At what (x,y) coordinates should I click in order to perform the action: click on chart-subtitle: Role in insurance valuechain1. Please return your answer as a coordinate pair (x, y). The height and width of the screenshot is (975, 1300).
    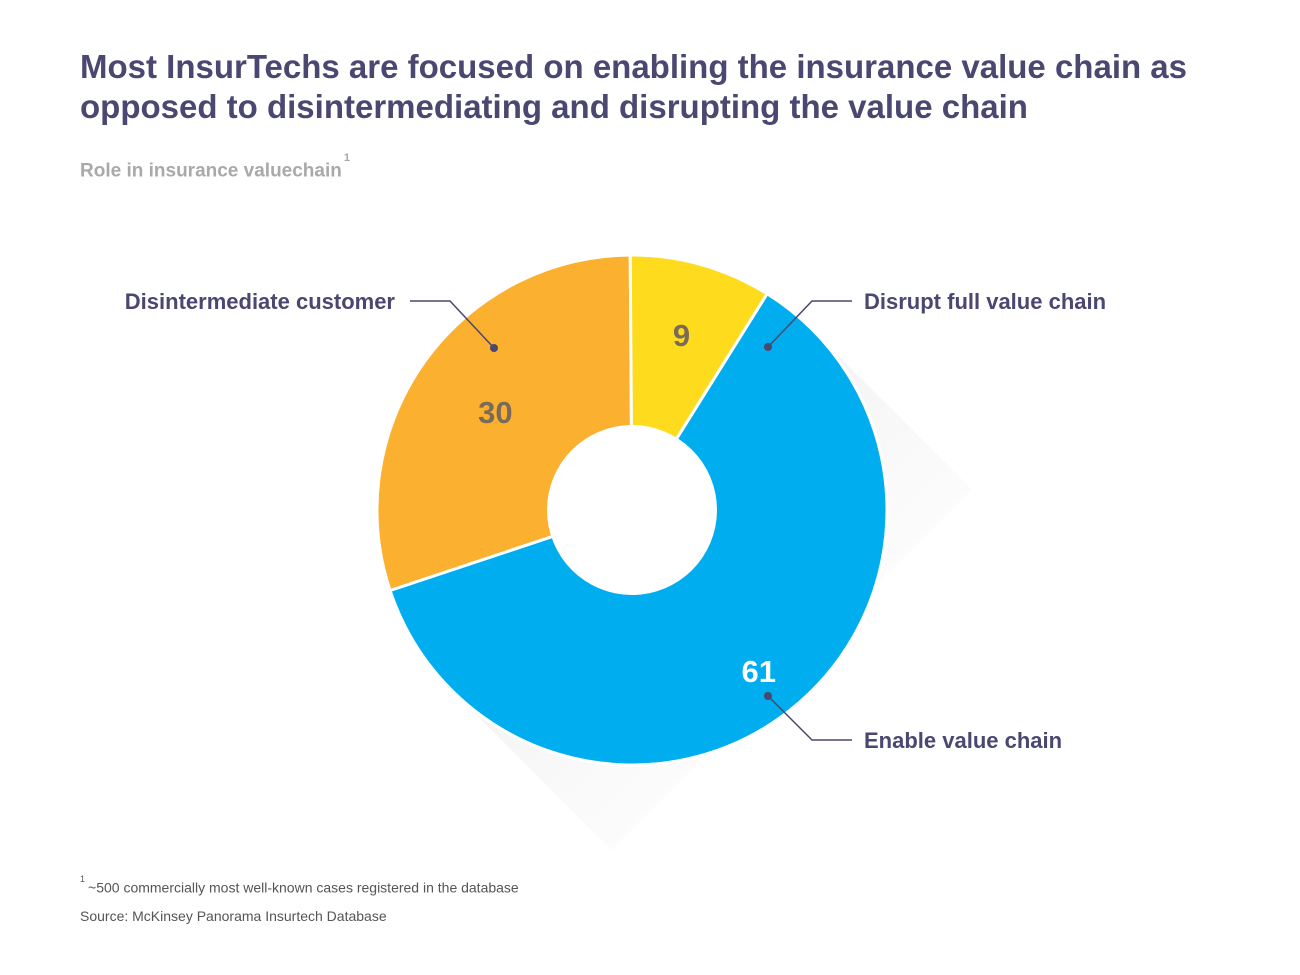
    Looking at the image, I should click on (215, 167).